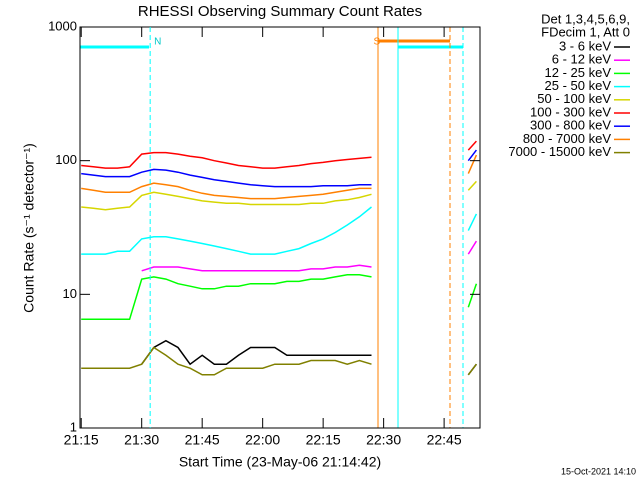 The height and width of the screenshot is (485, 640). What do you see at coordinates (444, 440) in the screenshot?
I see `x-tick-label: 22:45` at bounding box center [444, 440].